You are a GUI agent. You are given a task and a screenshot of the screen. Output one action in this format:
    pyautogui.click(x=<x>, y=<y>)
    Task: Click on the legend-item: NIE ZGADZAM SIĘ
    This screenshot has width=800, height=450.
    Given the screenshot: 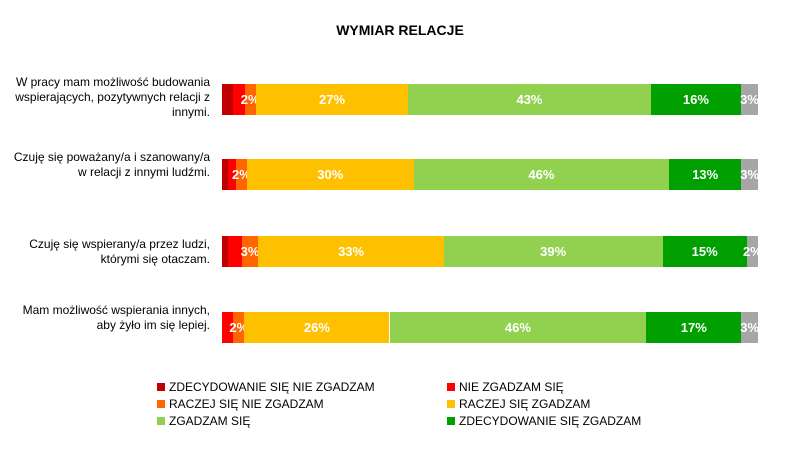 What is the action you would take?
    pyautogui.click(x=505, y=387)
    